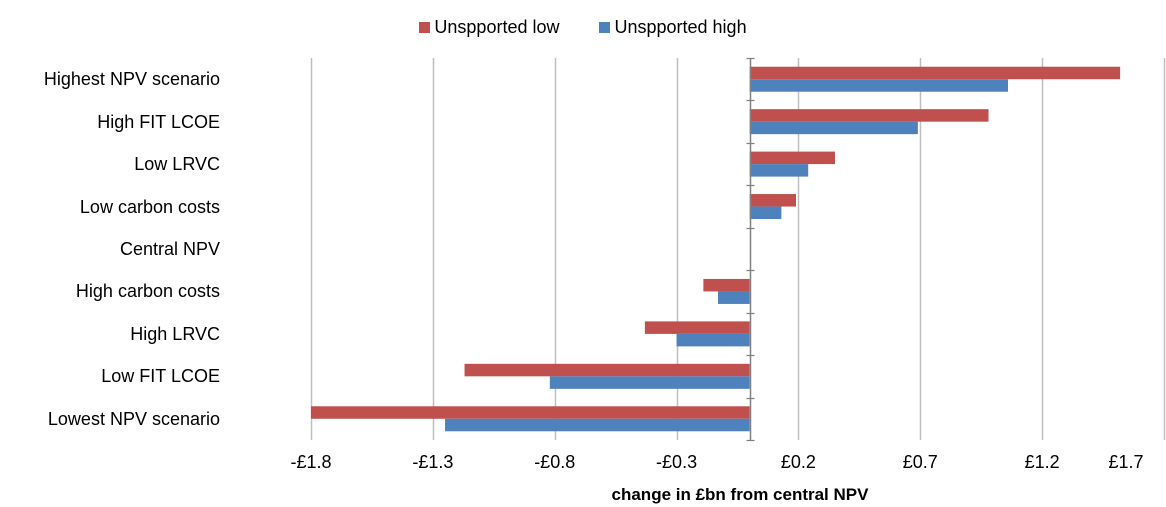  What do you see at coordinates (555, 462) in the screenshot?
I see `x-tick-label-2: -£0.8` at bounding box center [555, 462].